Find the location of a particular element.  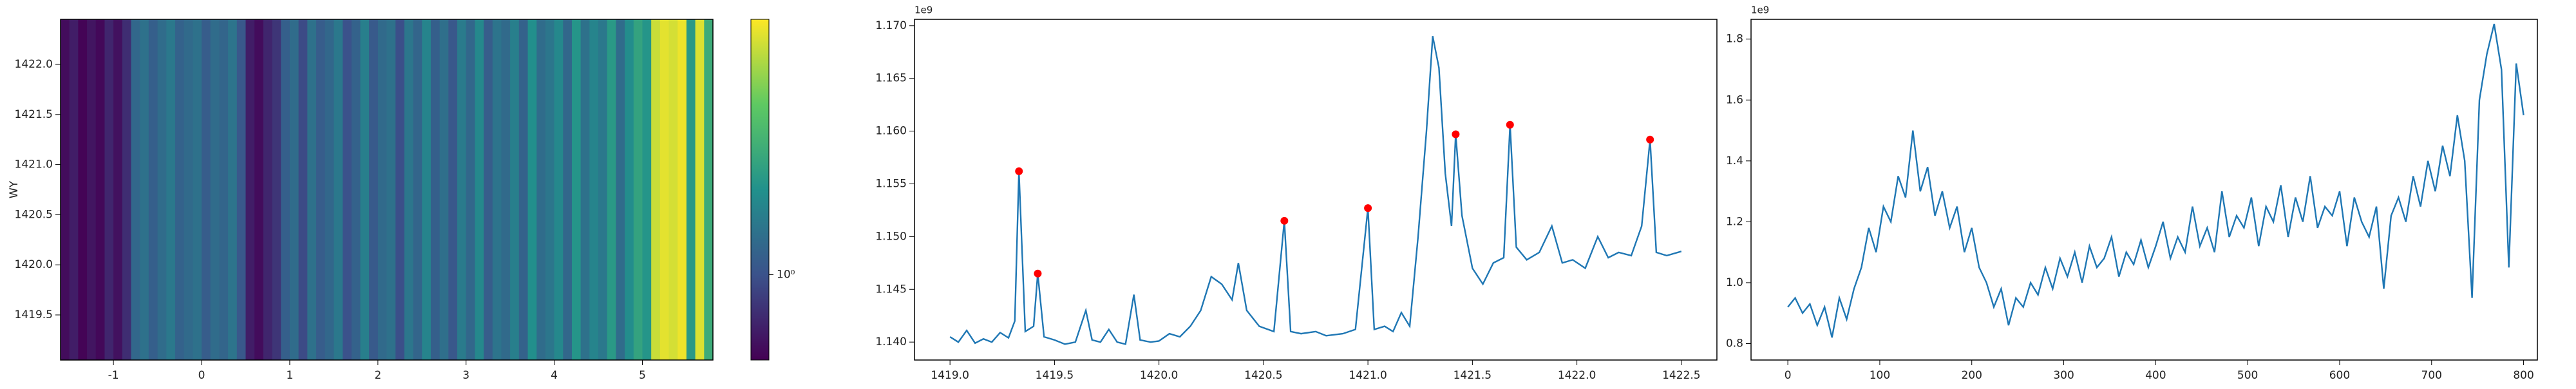

colorbar-tick-label: 10⁰ is located at coordinates (786, 275).